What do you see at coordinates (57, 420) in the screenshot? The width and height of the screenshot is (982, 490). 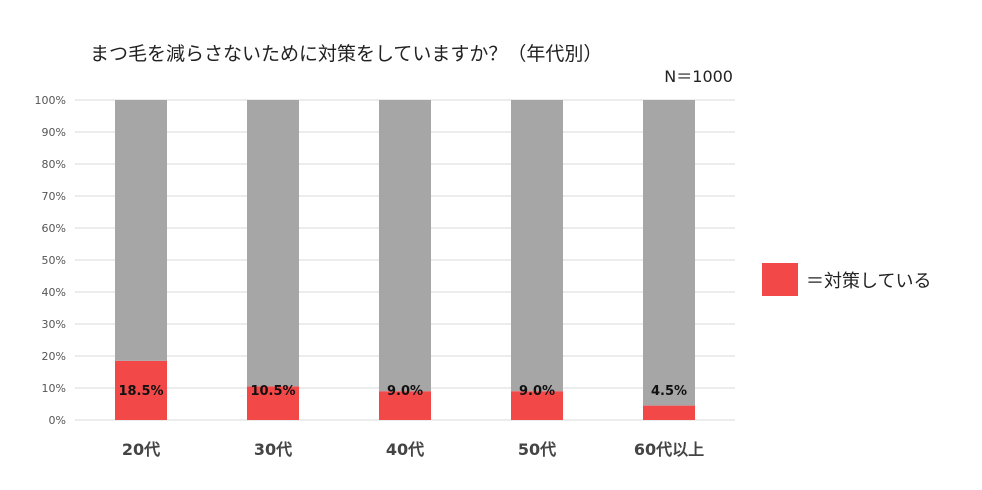 I see `y-tick-label: 0%` at bounding box center [57, 420].